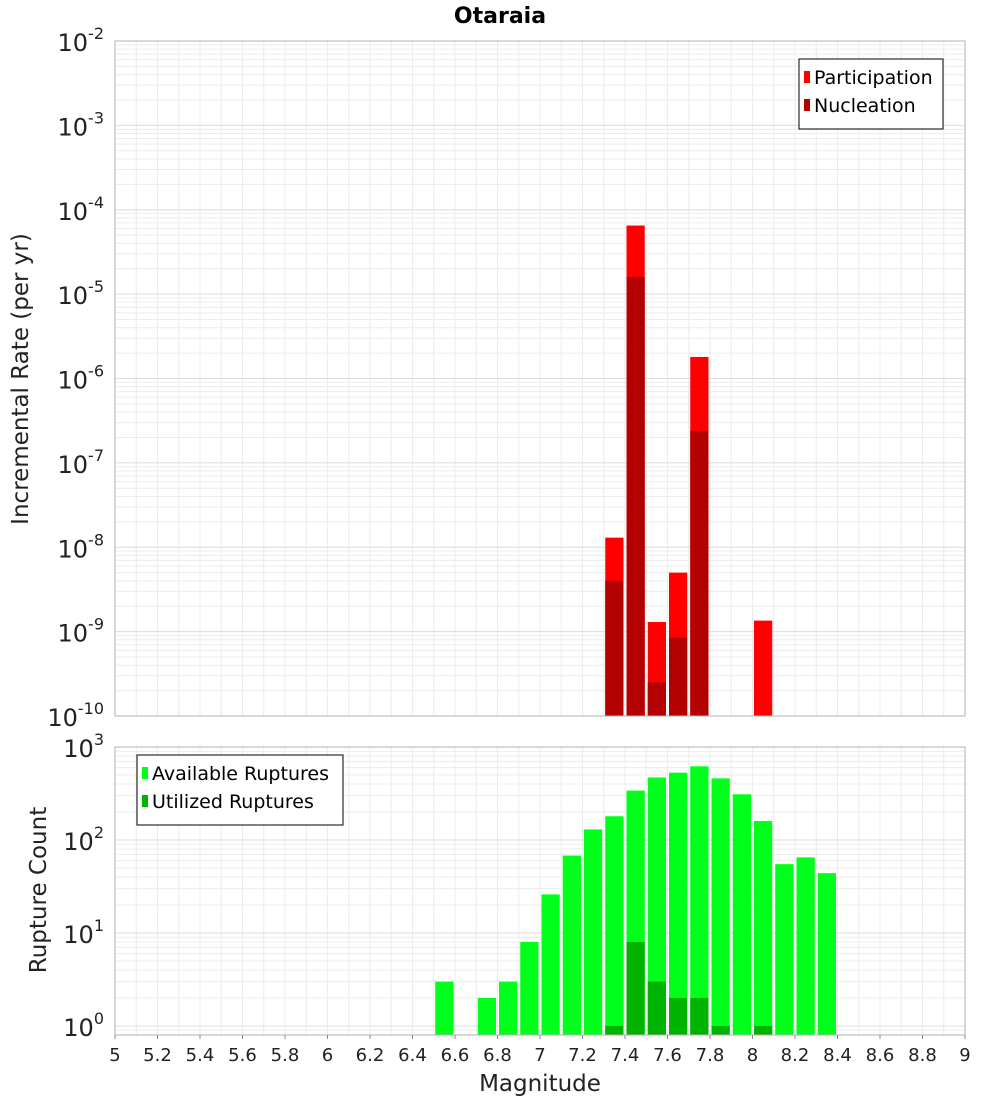  What do you see at coordinates (455, 1055) in the screenshot?
I see `x-tick-label: 6.6` at bounding box center [455, 1055].